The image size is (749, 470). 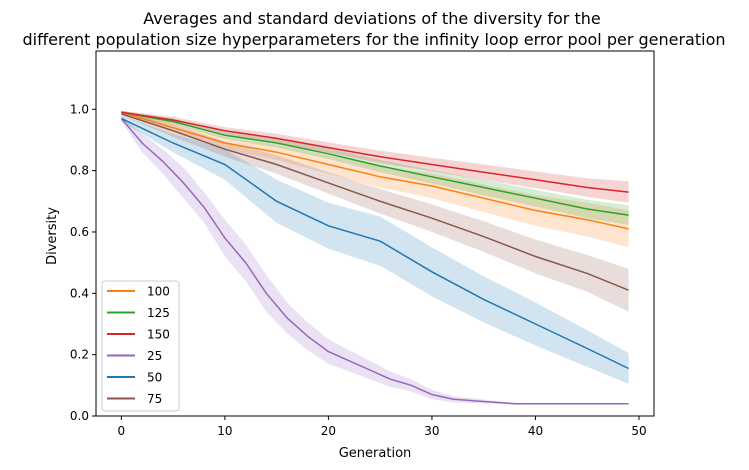 I want to click on x-tick-label: 10, so click(x=224, y=431).